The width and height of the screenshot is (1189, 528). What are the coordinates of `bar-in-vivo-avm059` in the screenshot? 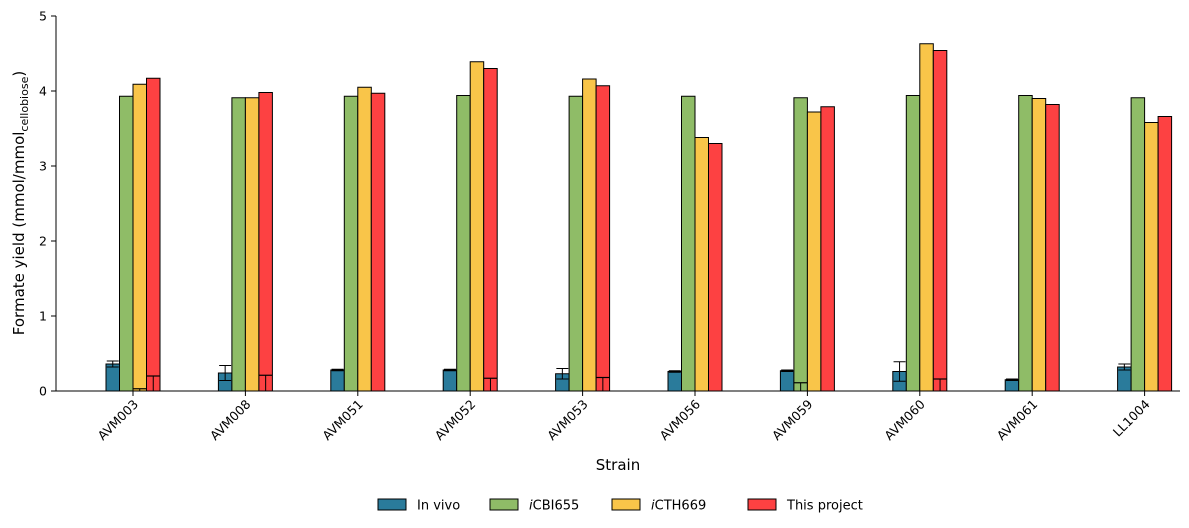 It's located at (787, 381).